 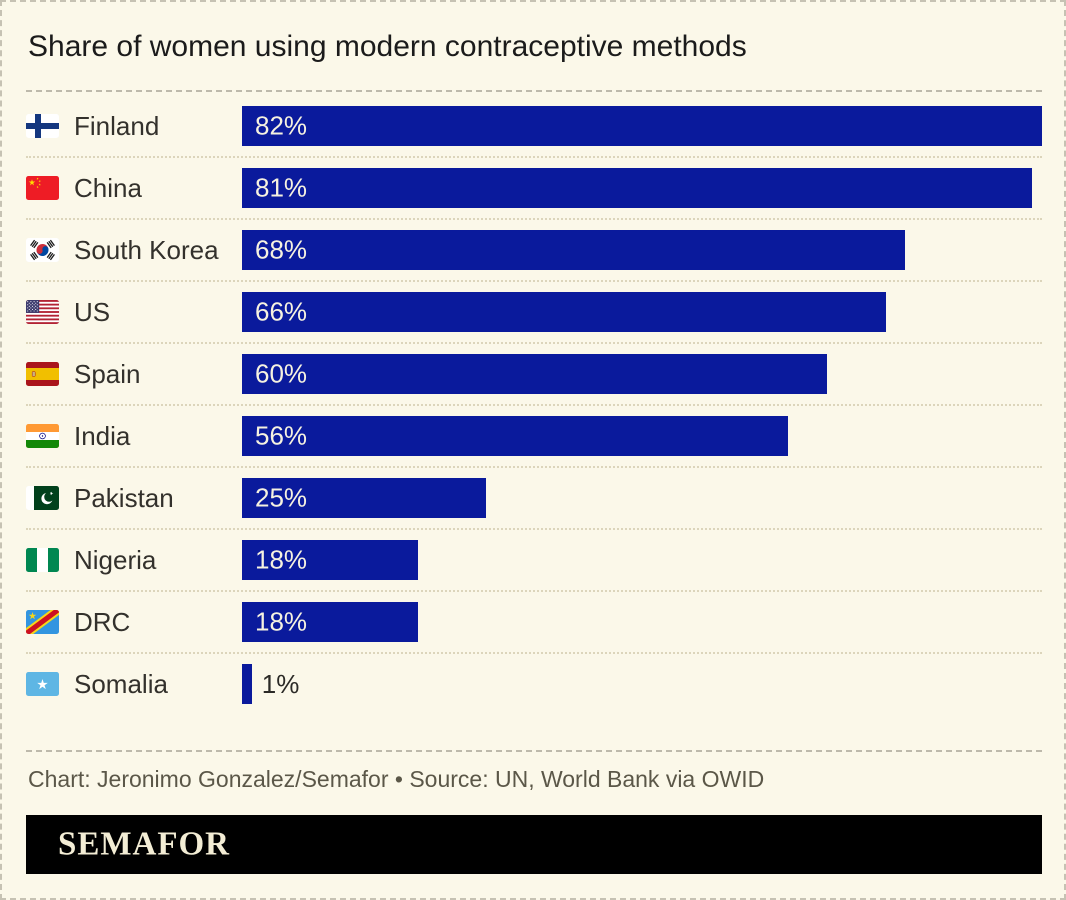 I want to click on flag-china-icon, so click(x=42, y=188).